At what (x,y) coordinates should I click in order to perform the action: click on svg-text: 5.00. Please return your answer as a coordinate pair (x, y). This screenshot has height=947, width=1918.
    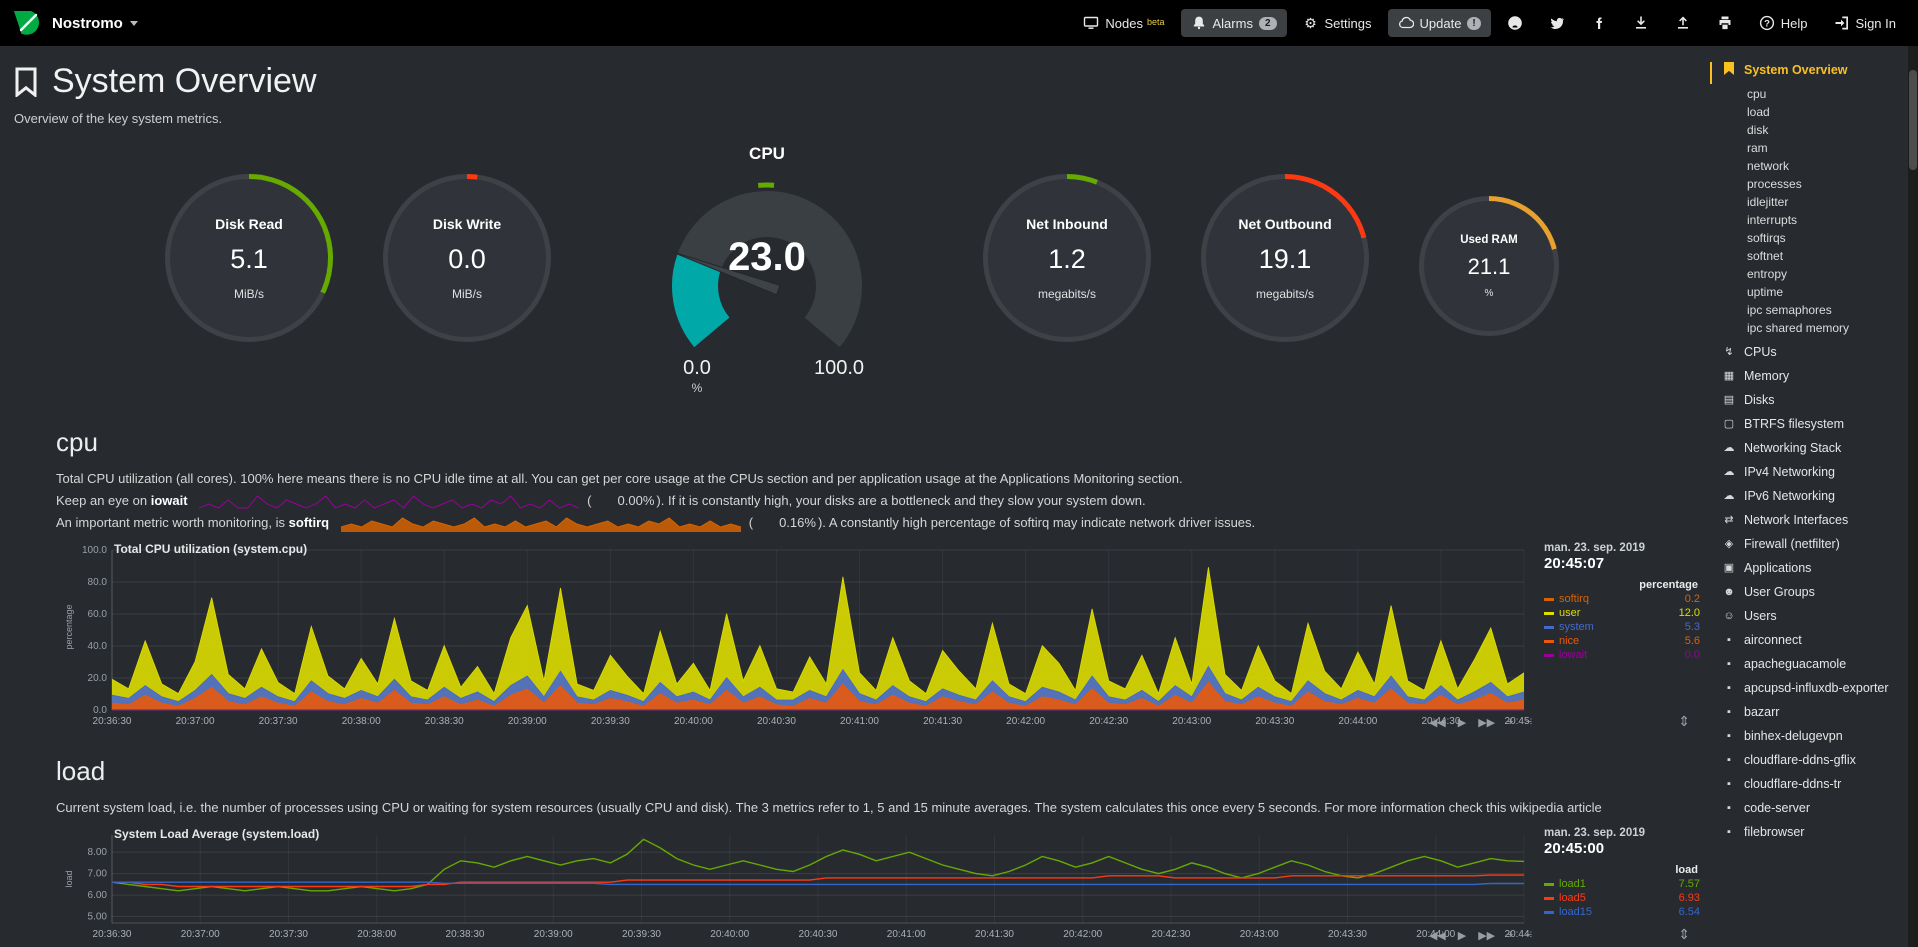
    Looking at the image, I should click on (98, 917).